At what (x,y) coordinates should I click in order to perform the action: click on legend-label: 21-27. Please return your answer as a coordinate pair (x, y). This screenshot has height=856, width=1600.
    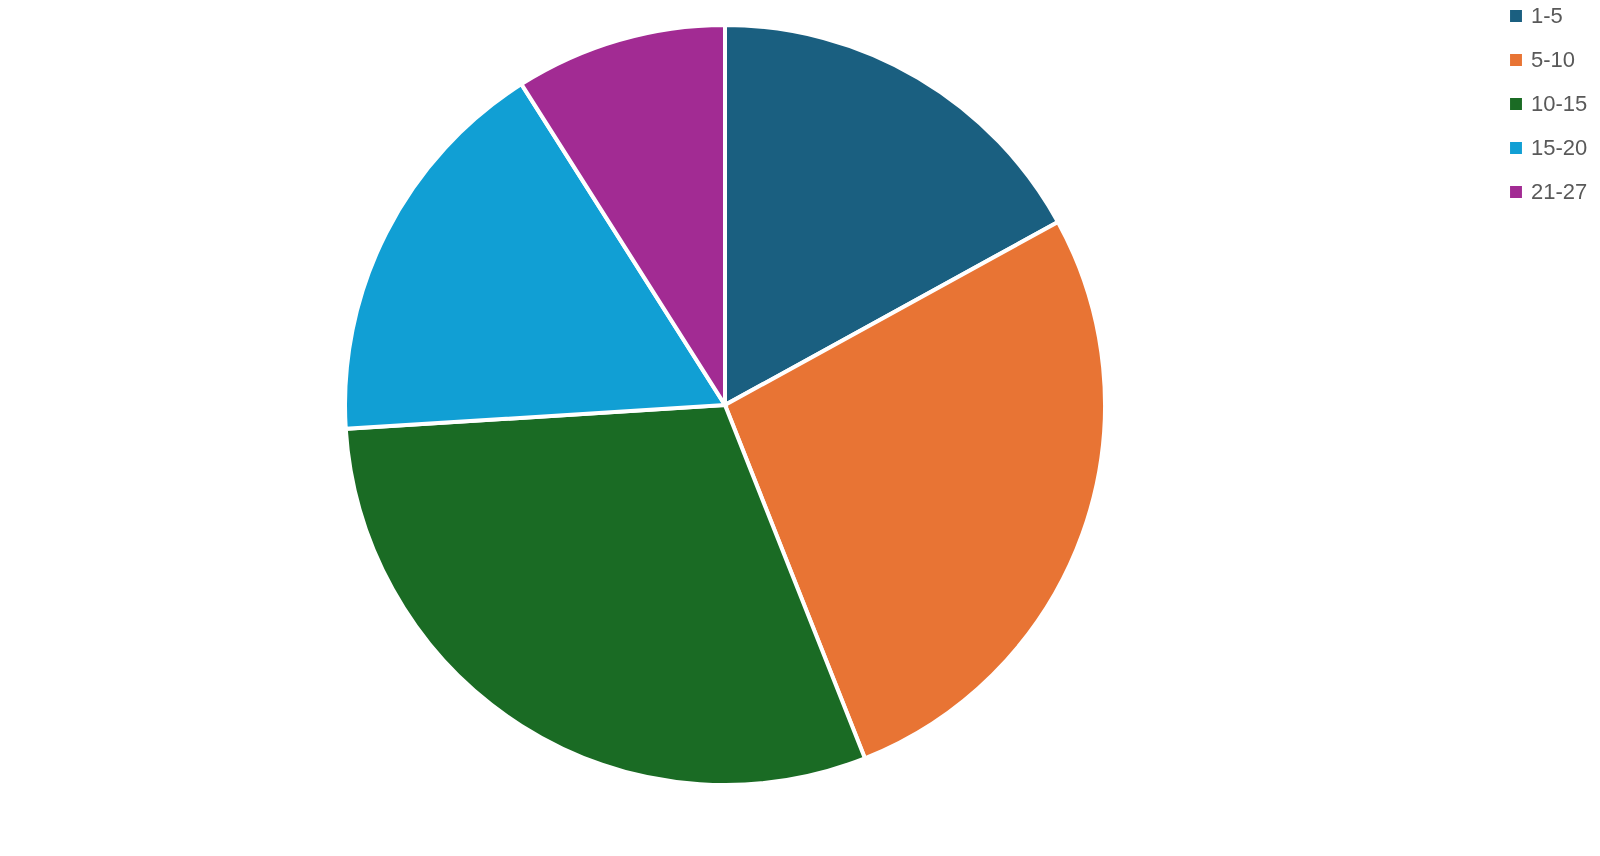
    Looking at the image, I should click on (1559, 191).